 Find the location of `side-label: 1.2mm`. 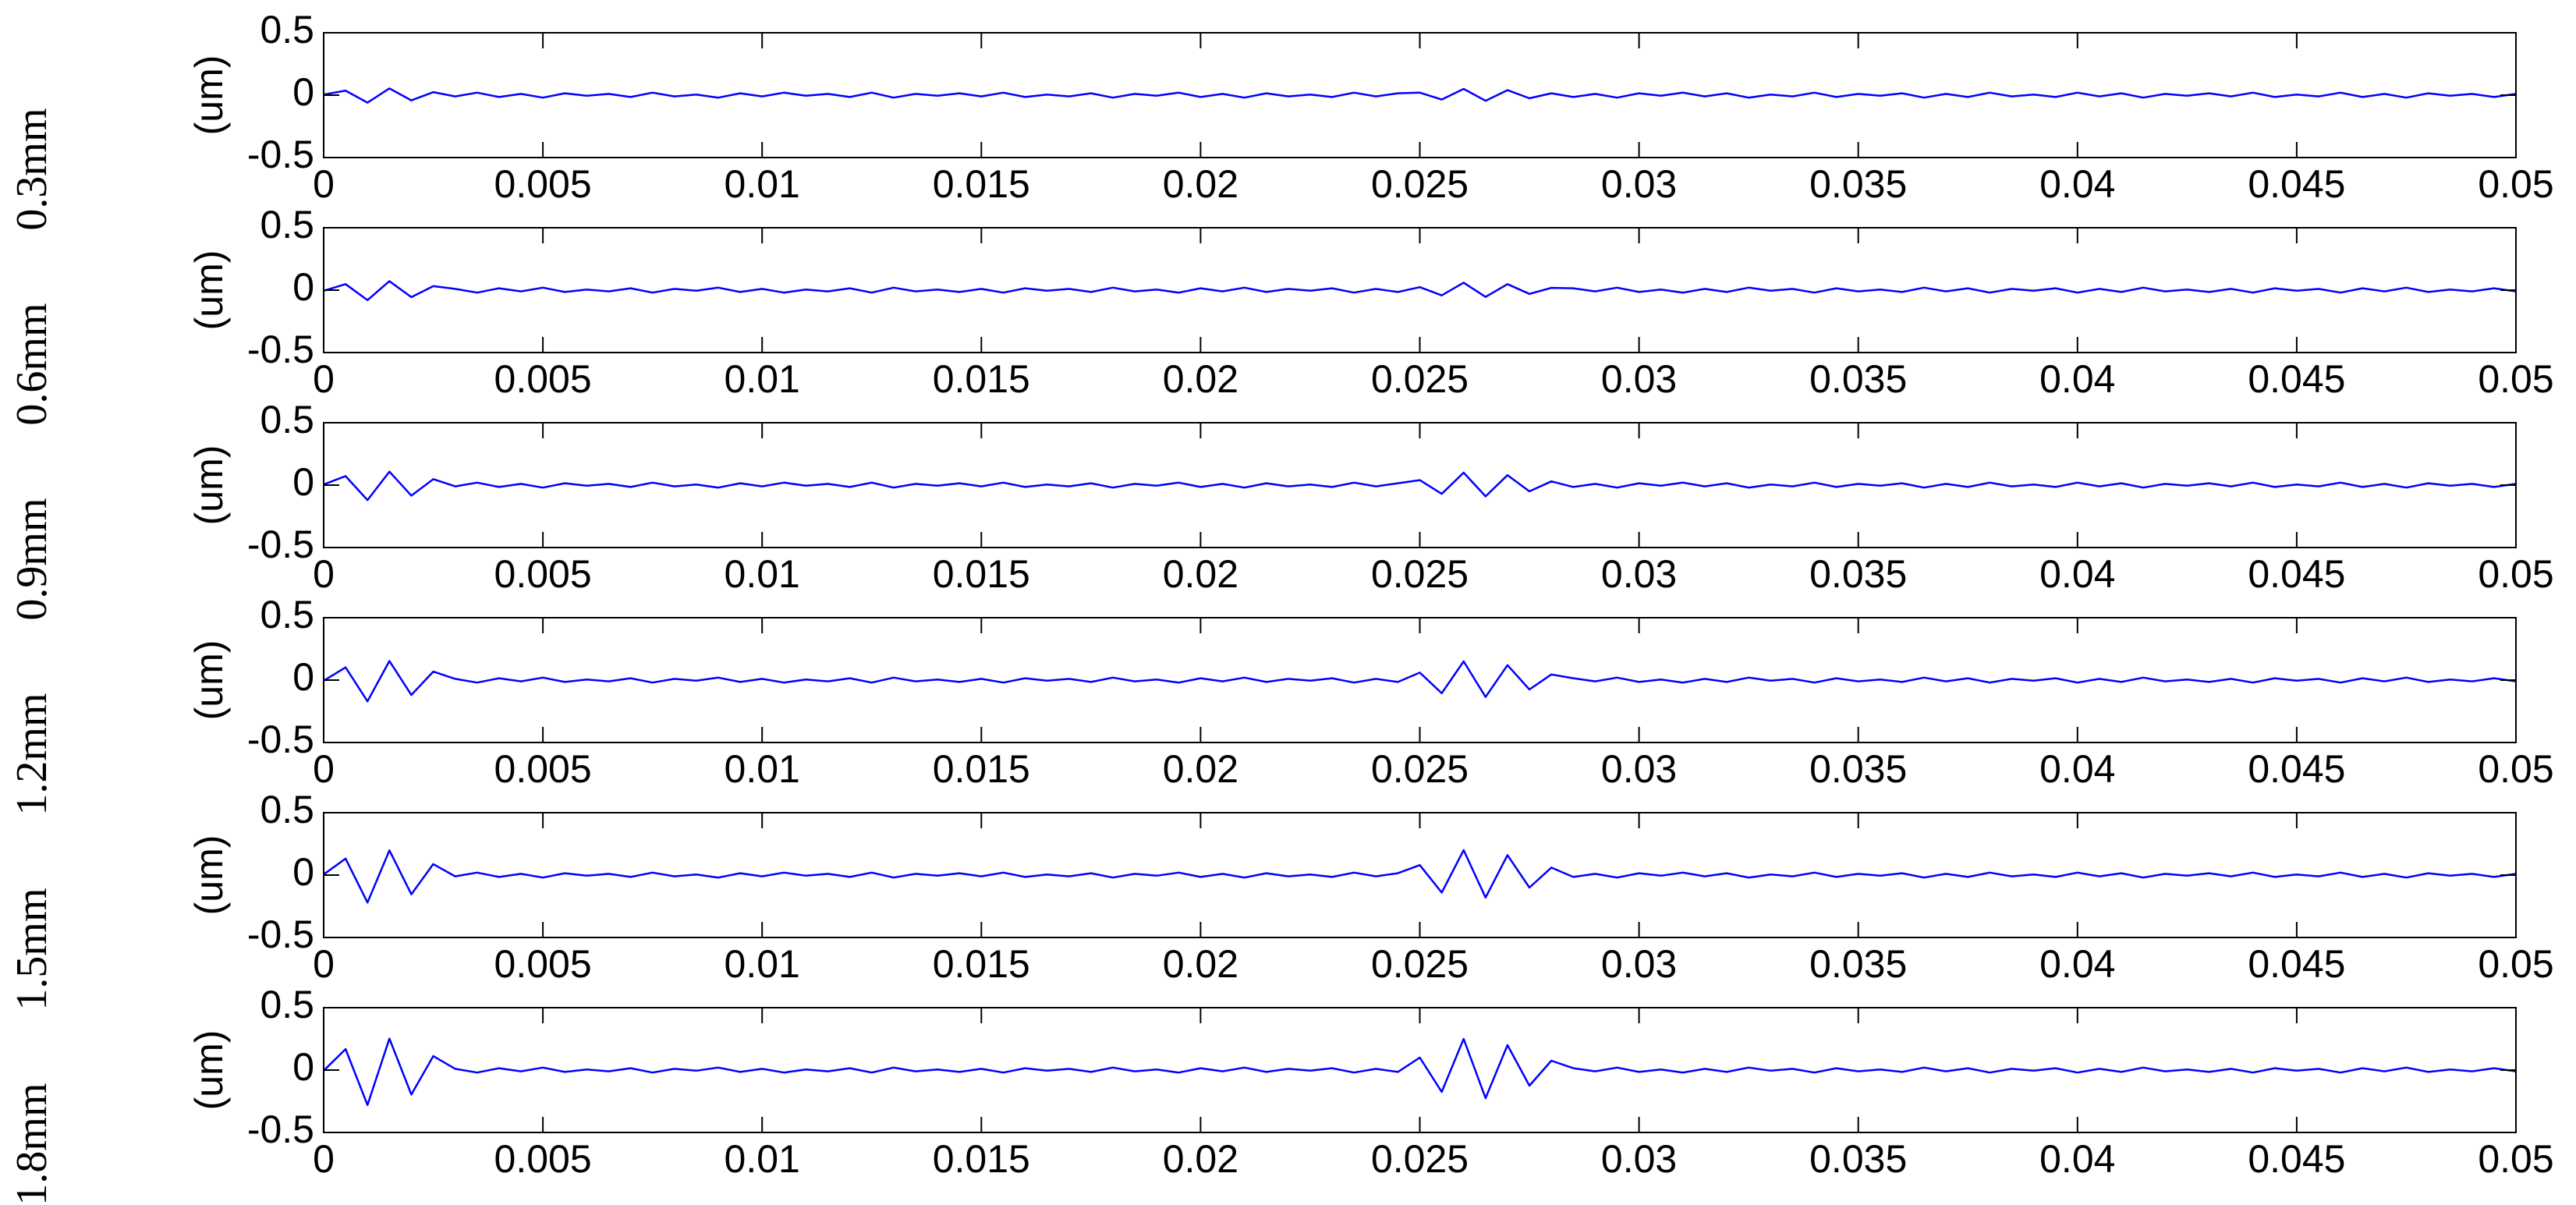

side-label: 1.2mm is located at coordinates (32, 754).